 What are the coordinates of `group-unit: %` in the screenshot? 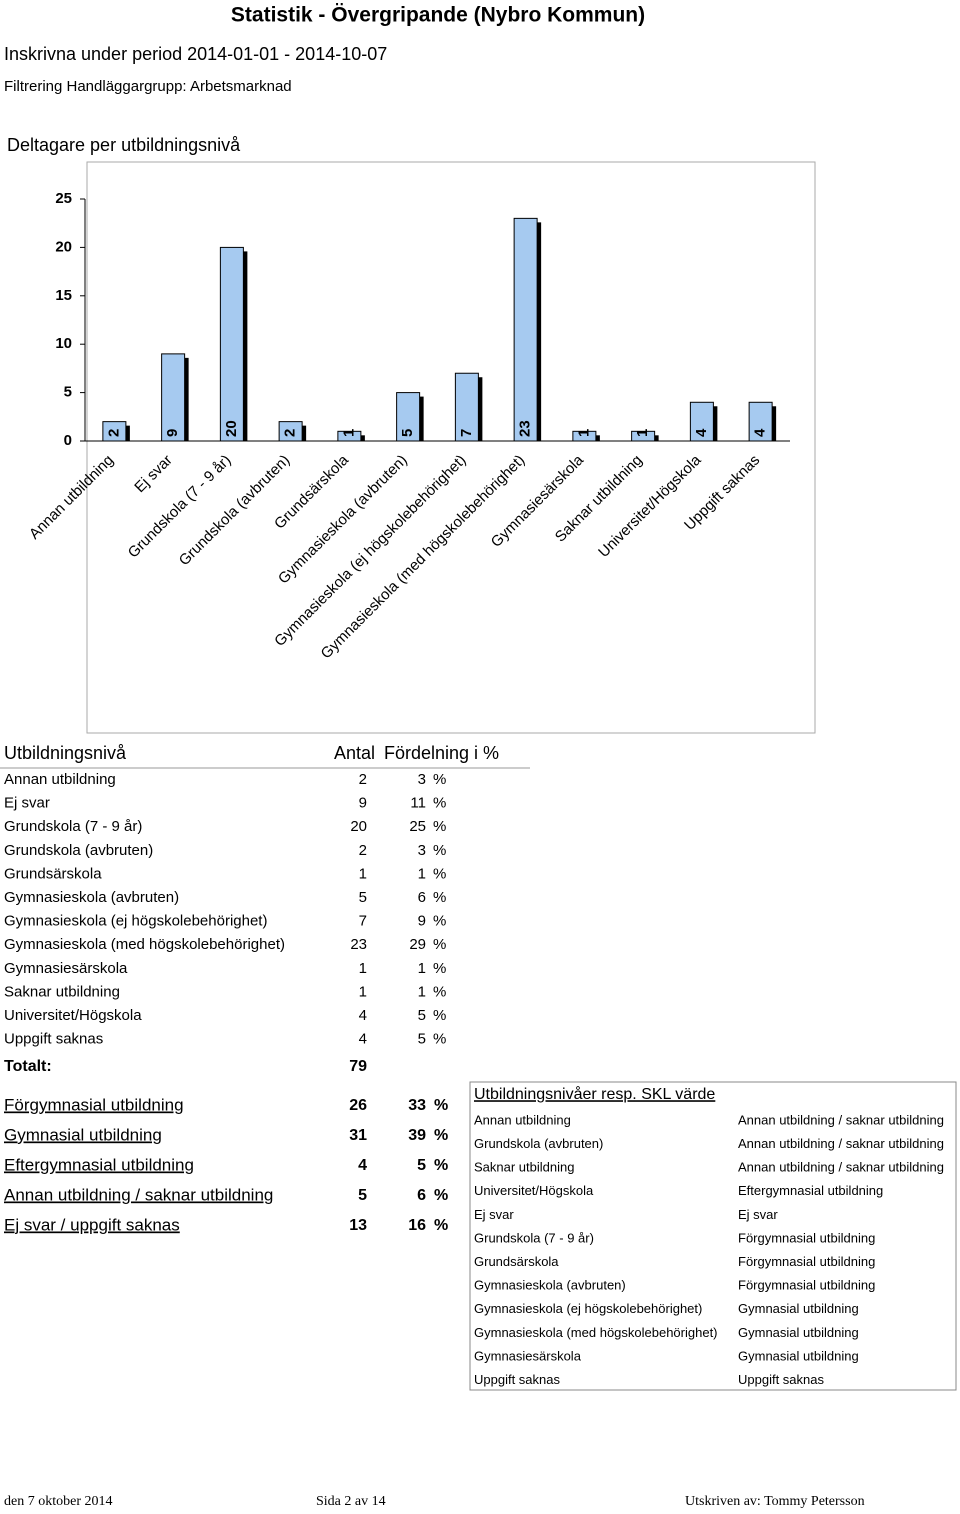 It's located at (441, 1165).